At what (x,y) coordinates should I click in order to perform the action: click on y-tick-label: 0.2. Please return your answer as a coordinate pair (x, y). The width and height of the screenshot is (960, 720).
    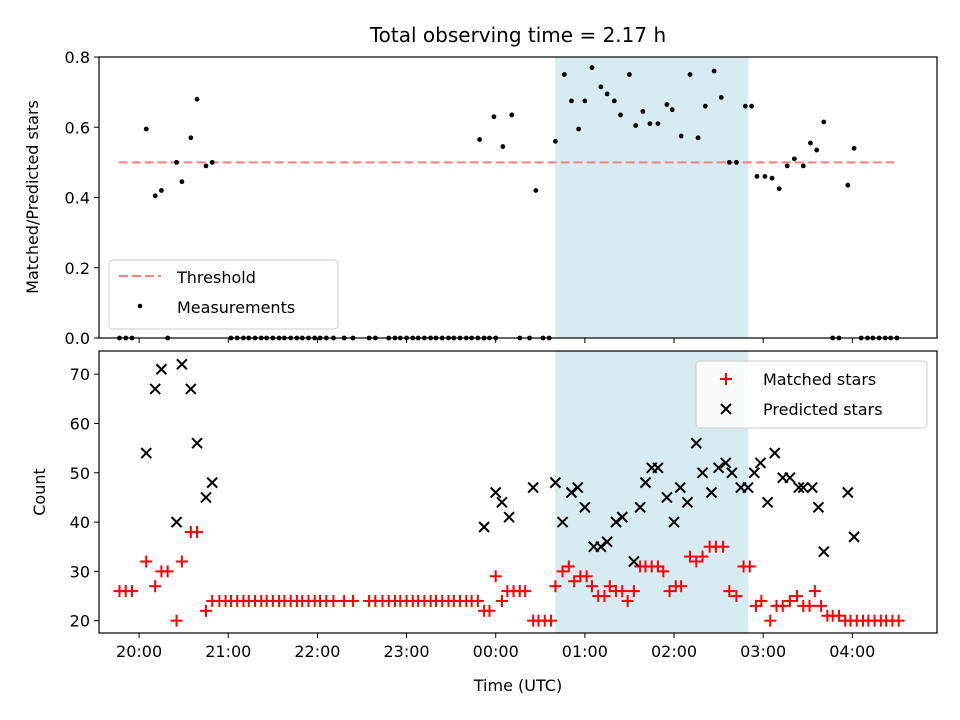
    Looking at the image, I should click on (77, 268).